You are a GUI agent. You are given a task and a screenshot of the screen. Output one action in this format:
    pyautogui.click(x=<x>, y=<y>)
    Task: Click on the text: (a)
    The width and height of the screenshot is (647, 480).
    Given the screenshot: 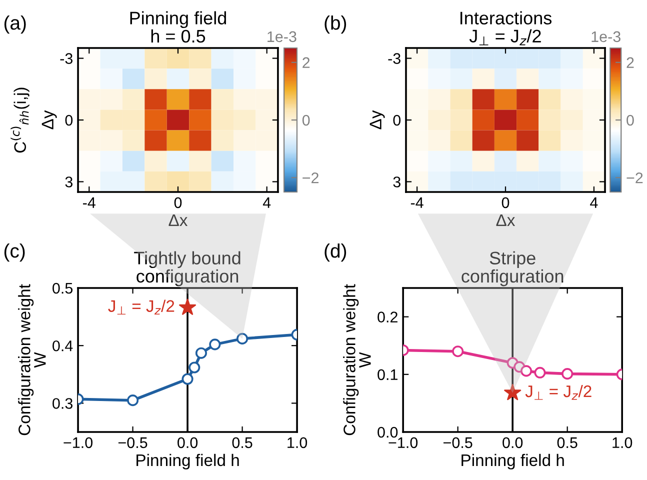 What is the action you would take?
    pyautogui.click(x=15, y=24)
    